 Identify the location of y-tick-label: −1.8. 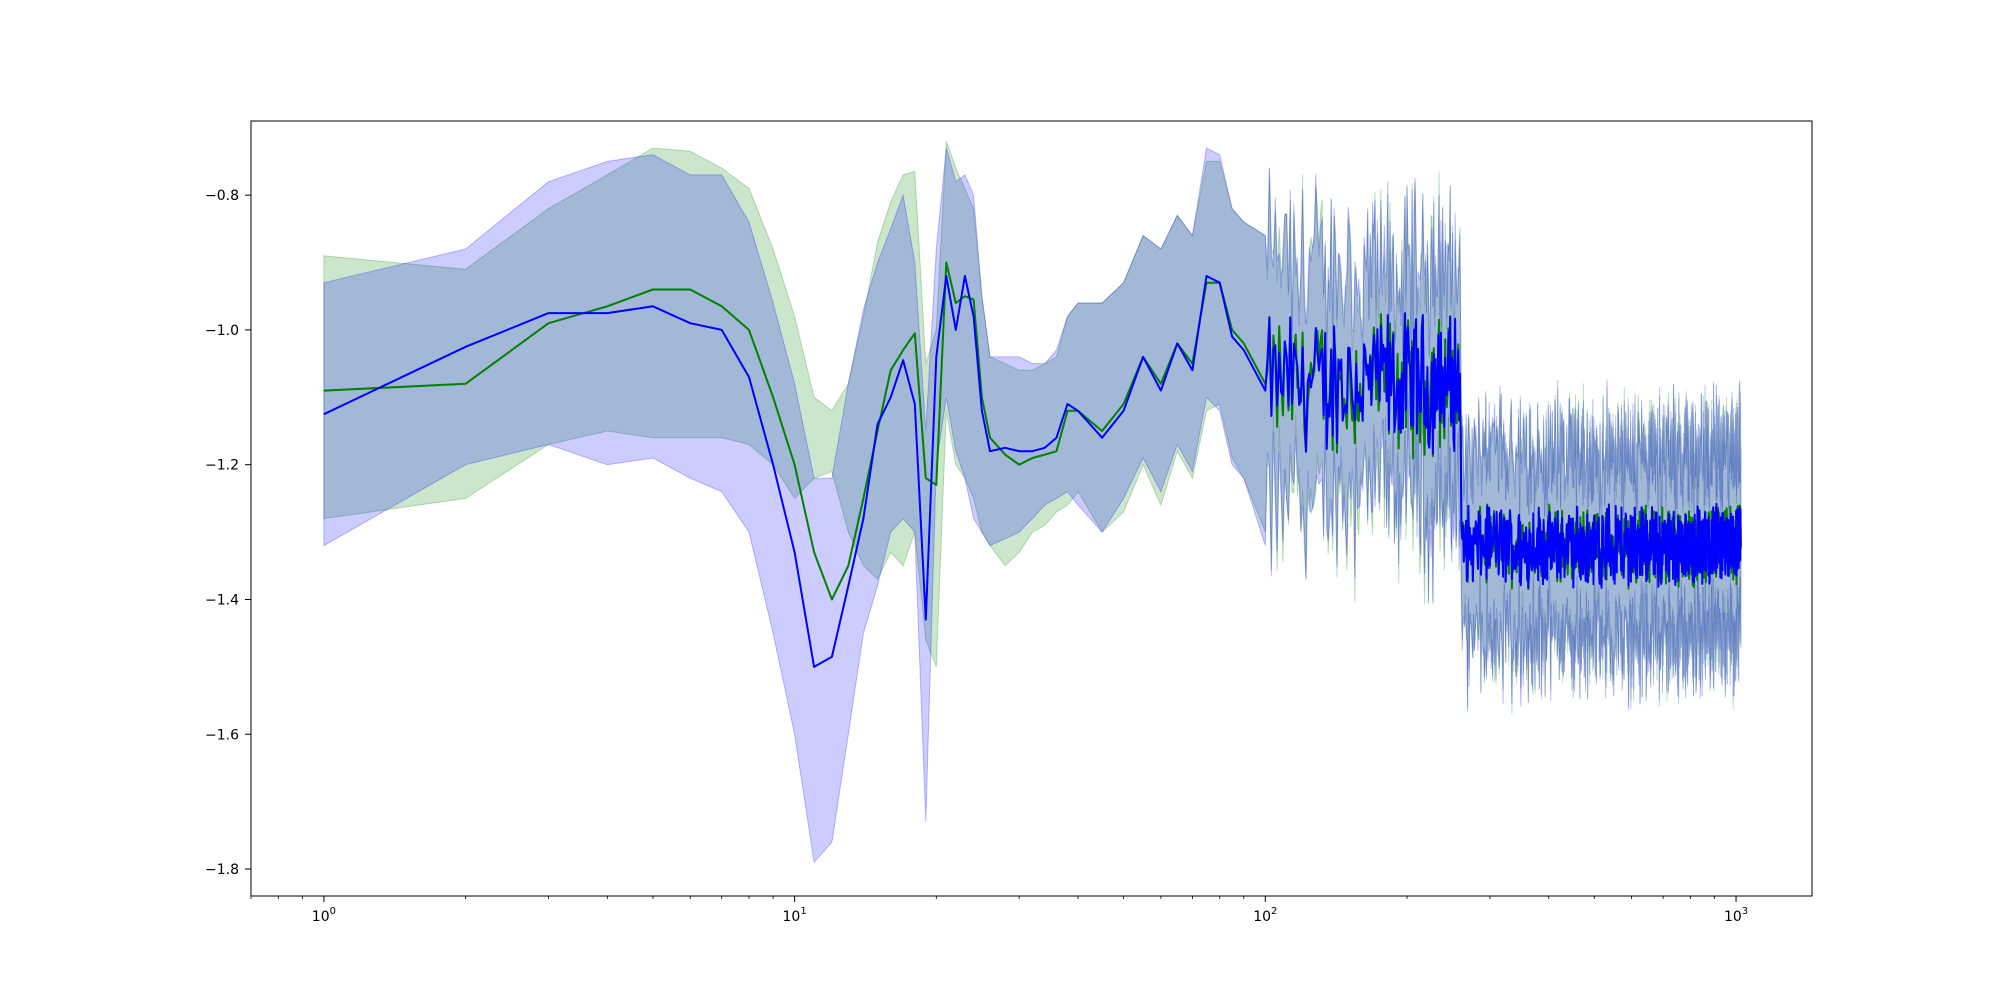
(222, 870).